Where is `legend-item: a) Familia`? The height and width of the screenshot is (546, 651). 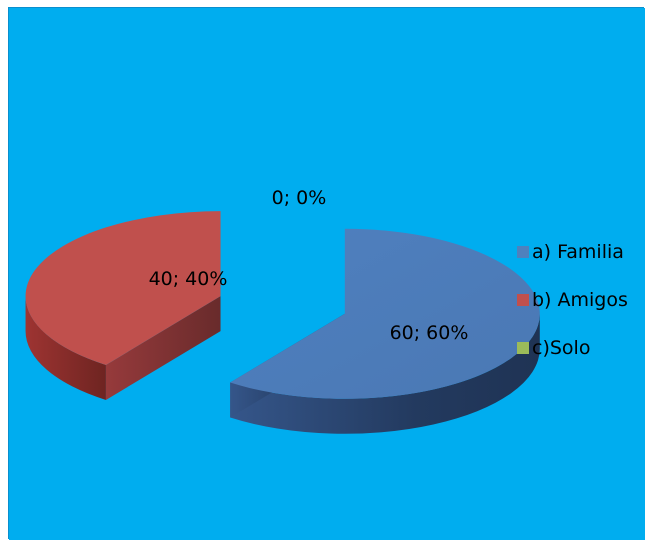 legend-item: a) Familia is located at coordinates (572, 252).